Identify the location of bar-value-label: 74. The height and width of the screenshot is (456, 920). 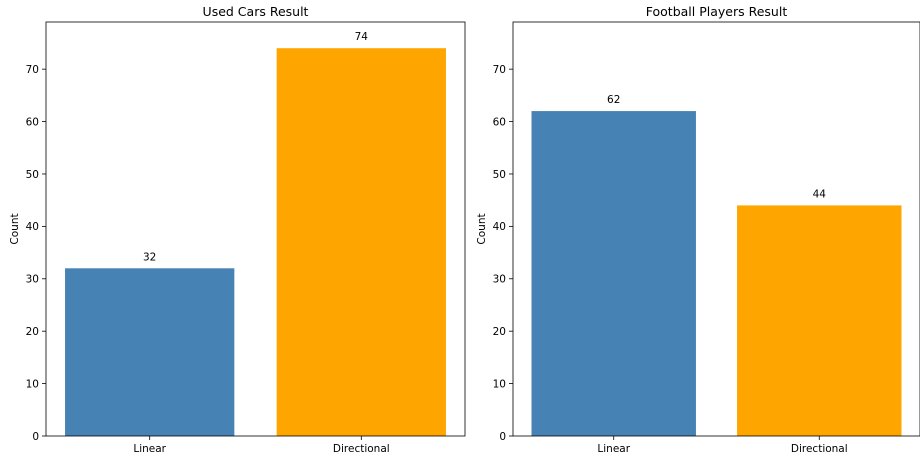
(362, 37).